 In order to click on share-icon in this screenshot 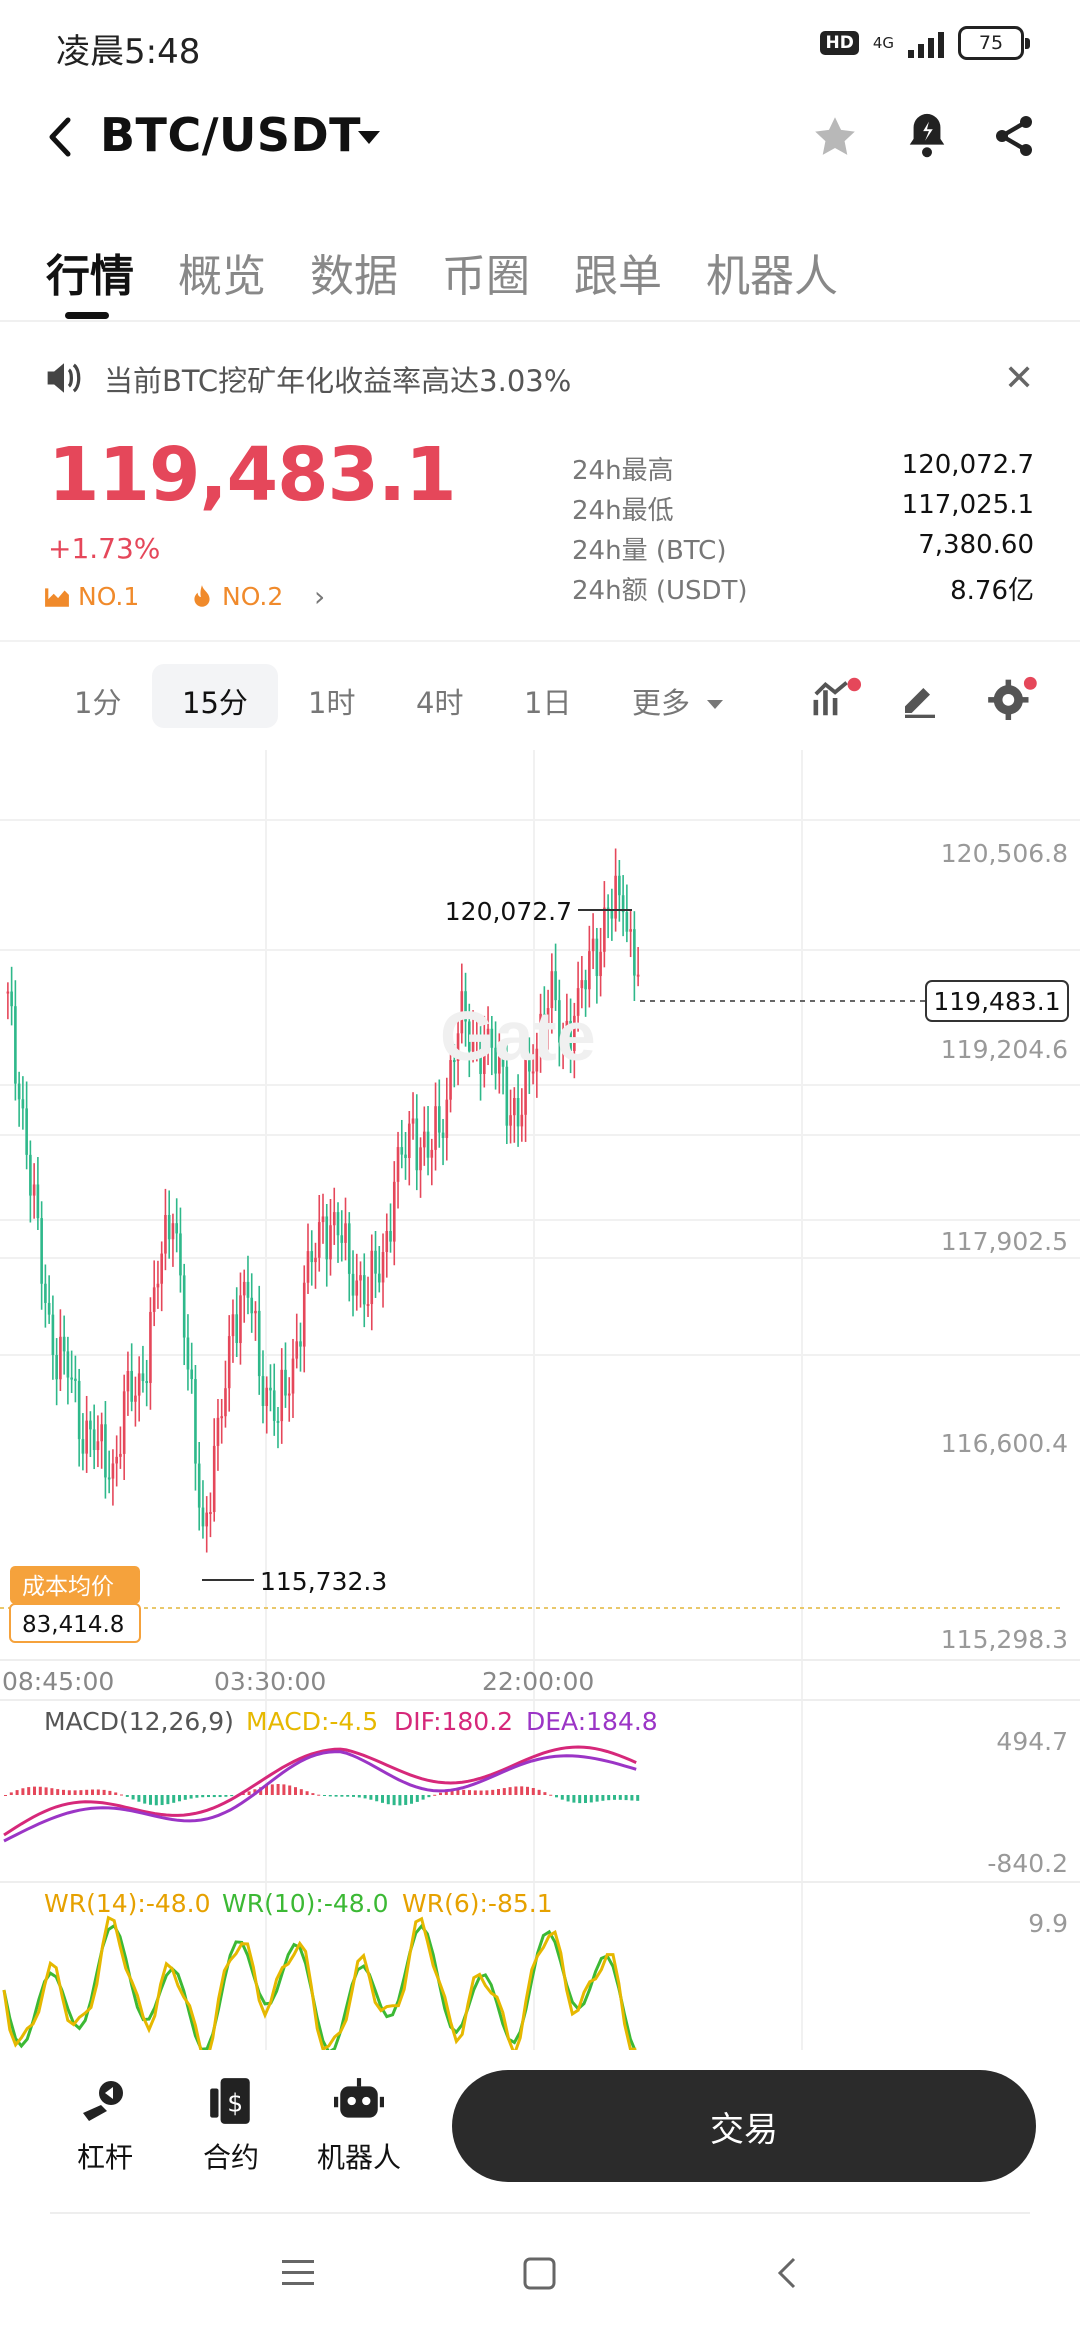, I will do `click(1014, 138)`.